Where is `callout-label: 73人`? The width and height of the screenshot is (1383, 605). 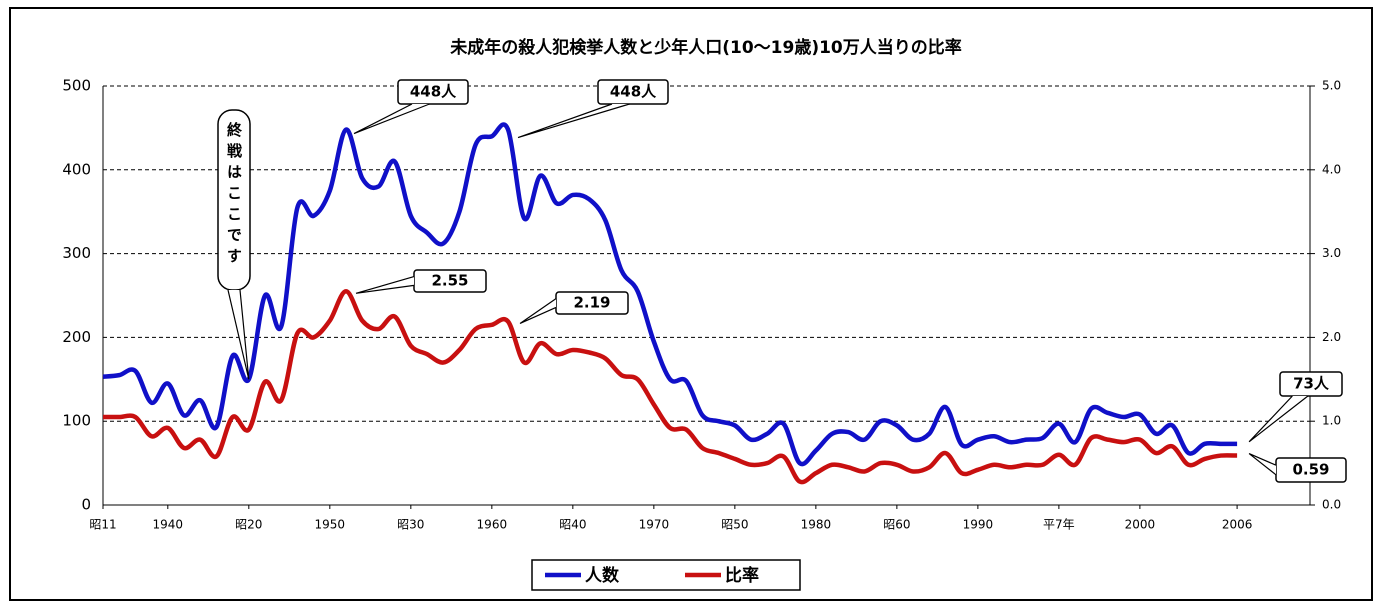
callout-label: 73人 is located at coordinates (1311, 384).